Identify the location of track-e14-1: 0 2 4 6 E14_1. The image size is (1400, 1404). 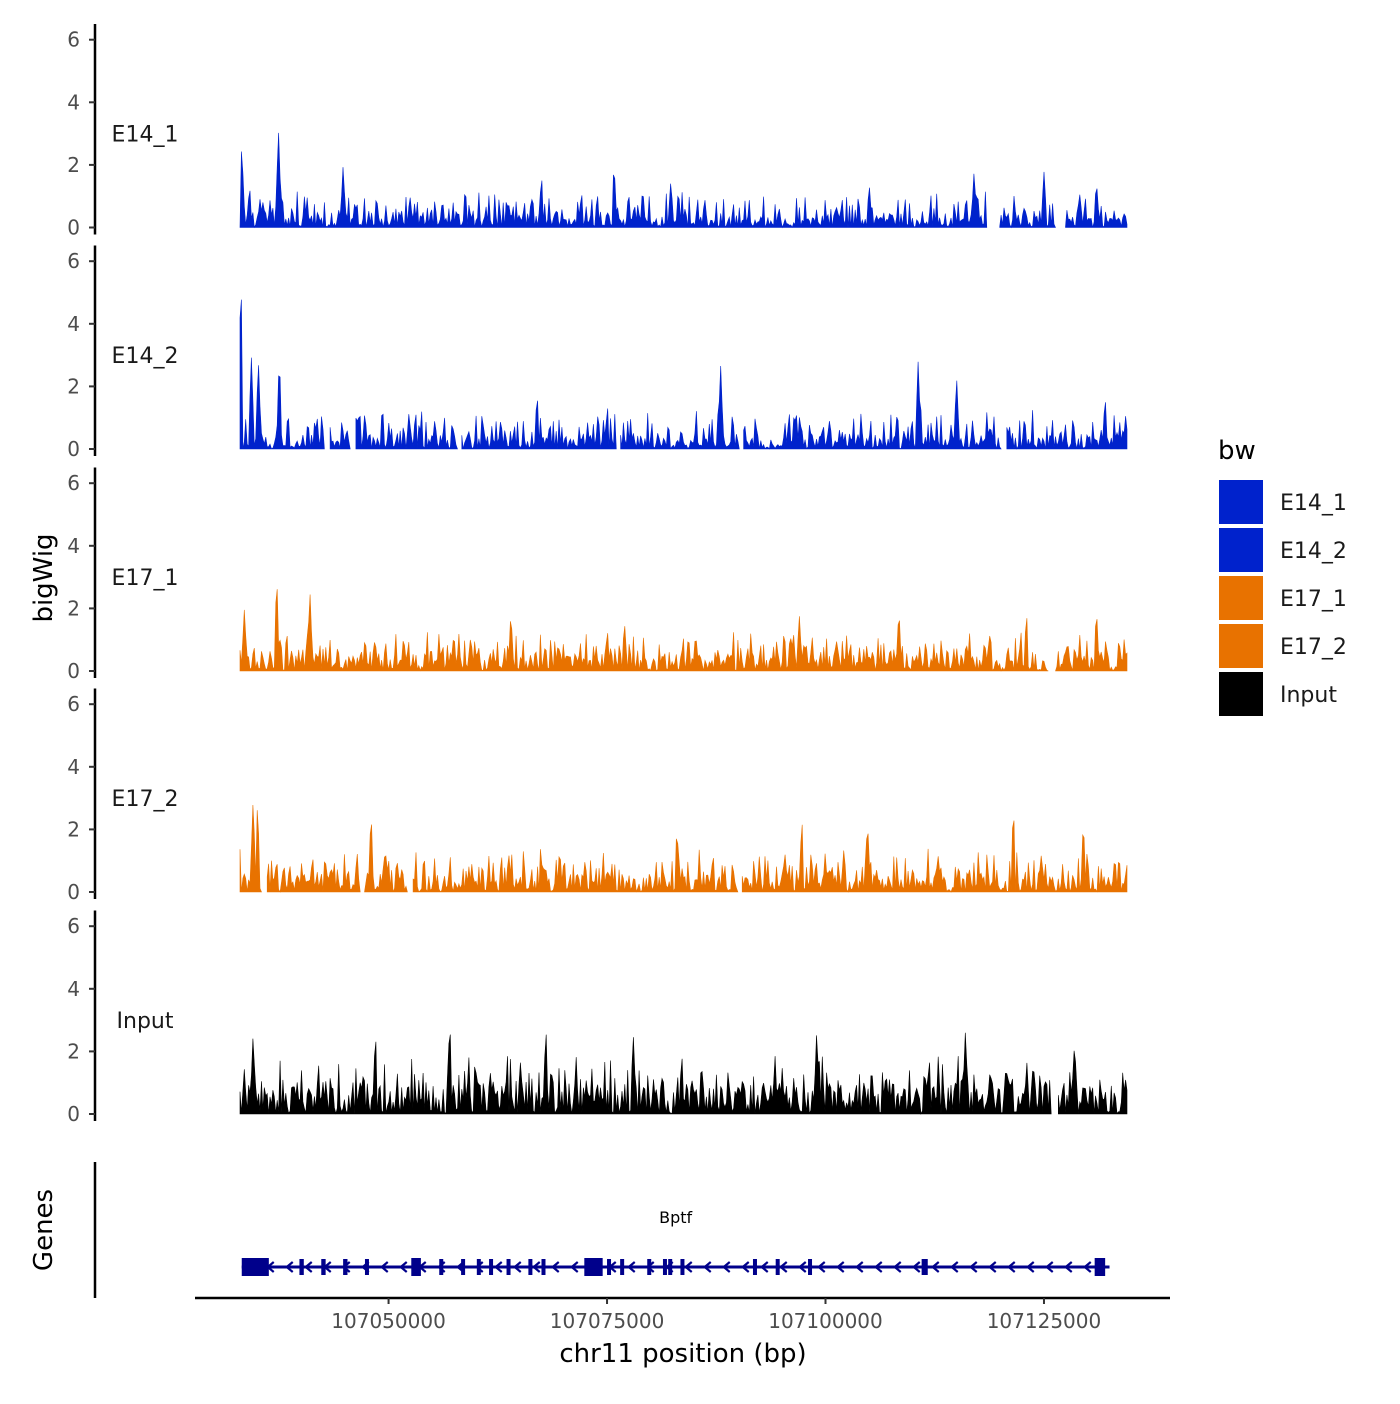
(597, 132).